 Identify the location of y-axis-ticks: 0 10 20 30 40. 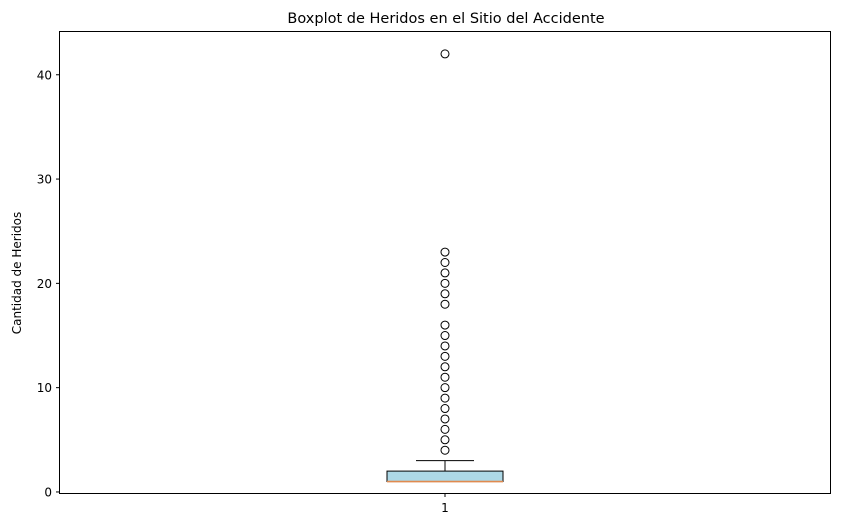
(48, 283).